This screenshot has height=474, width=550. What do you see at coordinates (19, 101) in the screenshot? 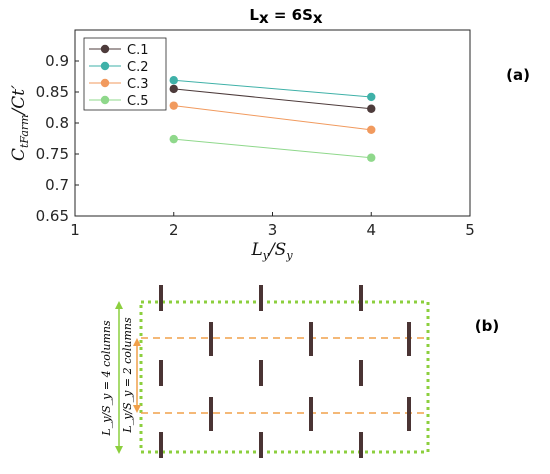
I see `ylabel-divisor: /Ct′` at bounding box center [19, 101].